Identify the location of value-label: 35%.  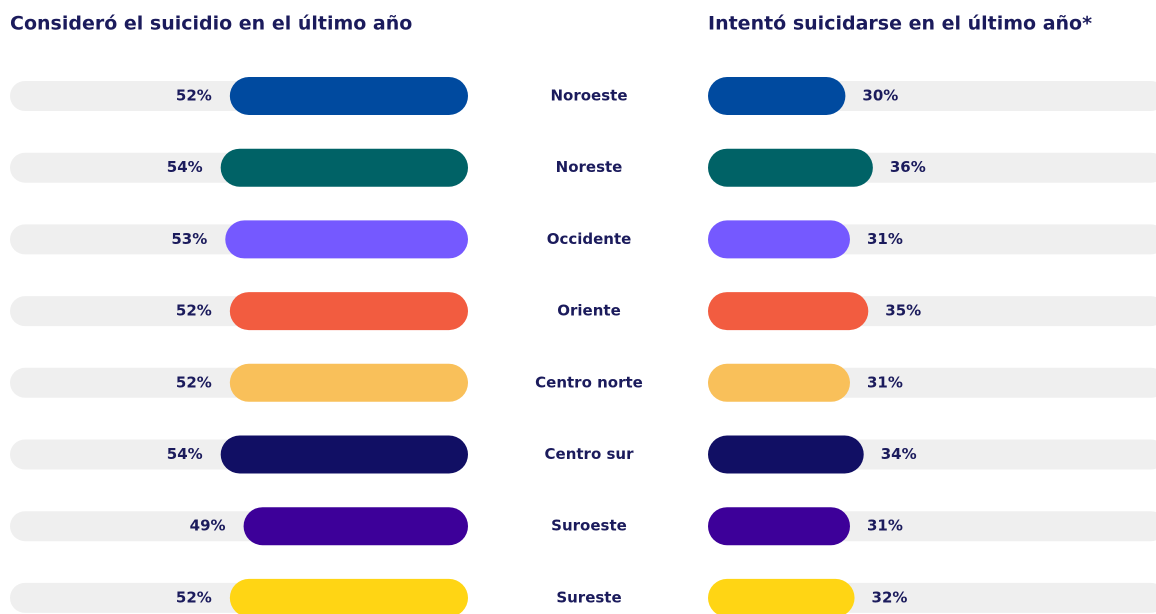
(903, 311).